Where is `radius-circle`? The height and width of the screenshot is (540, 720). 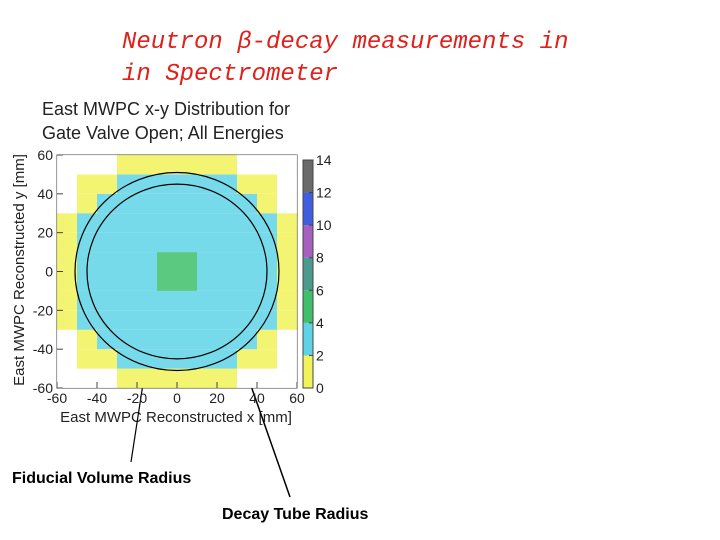
radius-circle is located at coordinates (177, 271).